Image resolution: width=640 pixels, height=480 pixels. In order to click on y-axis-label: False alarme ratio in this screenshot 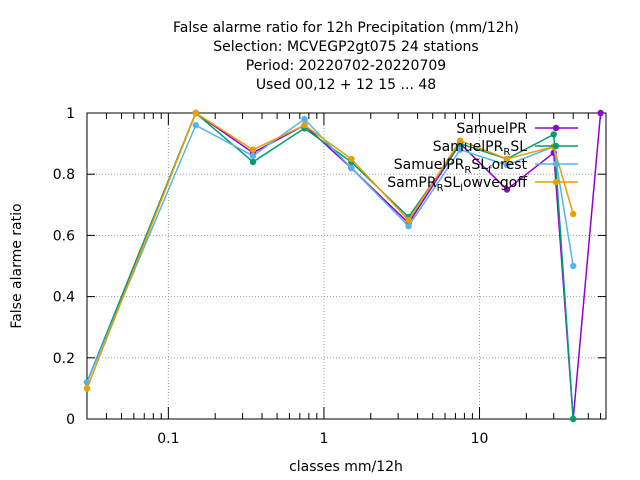, I will do `click(17, 265)`.